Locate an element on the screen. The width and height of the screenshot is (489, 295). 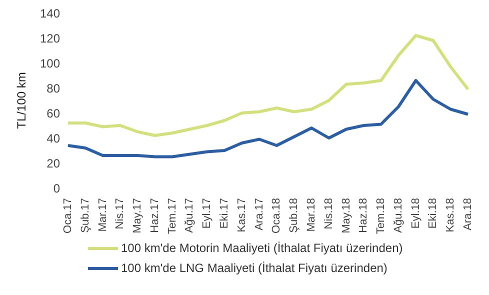
x-tick-label: Oca.17 is located at coordinates (68, 216).